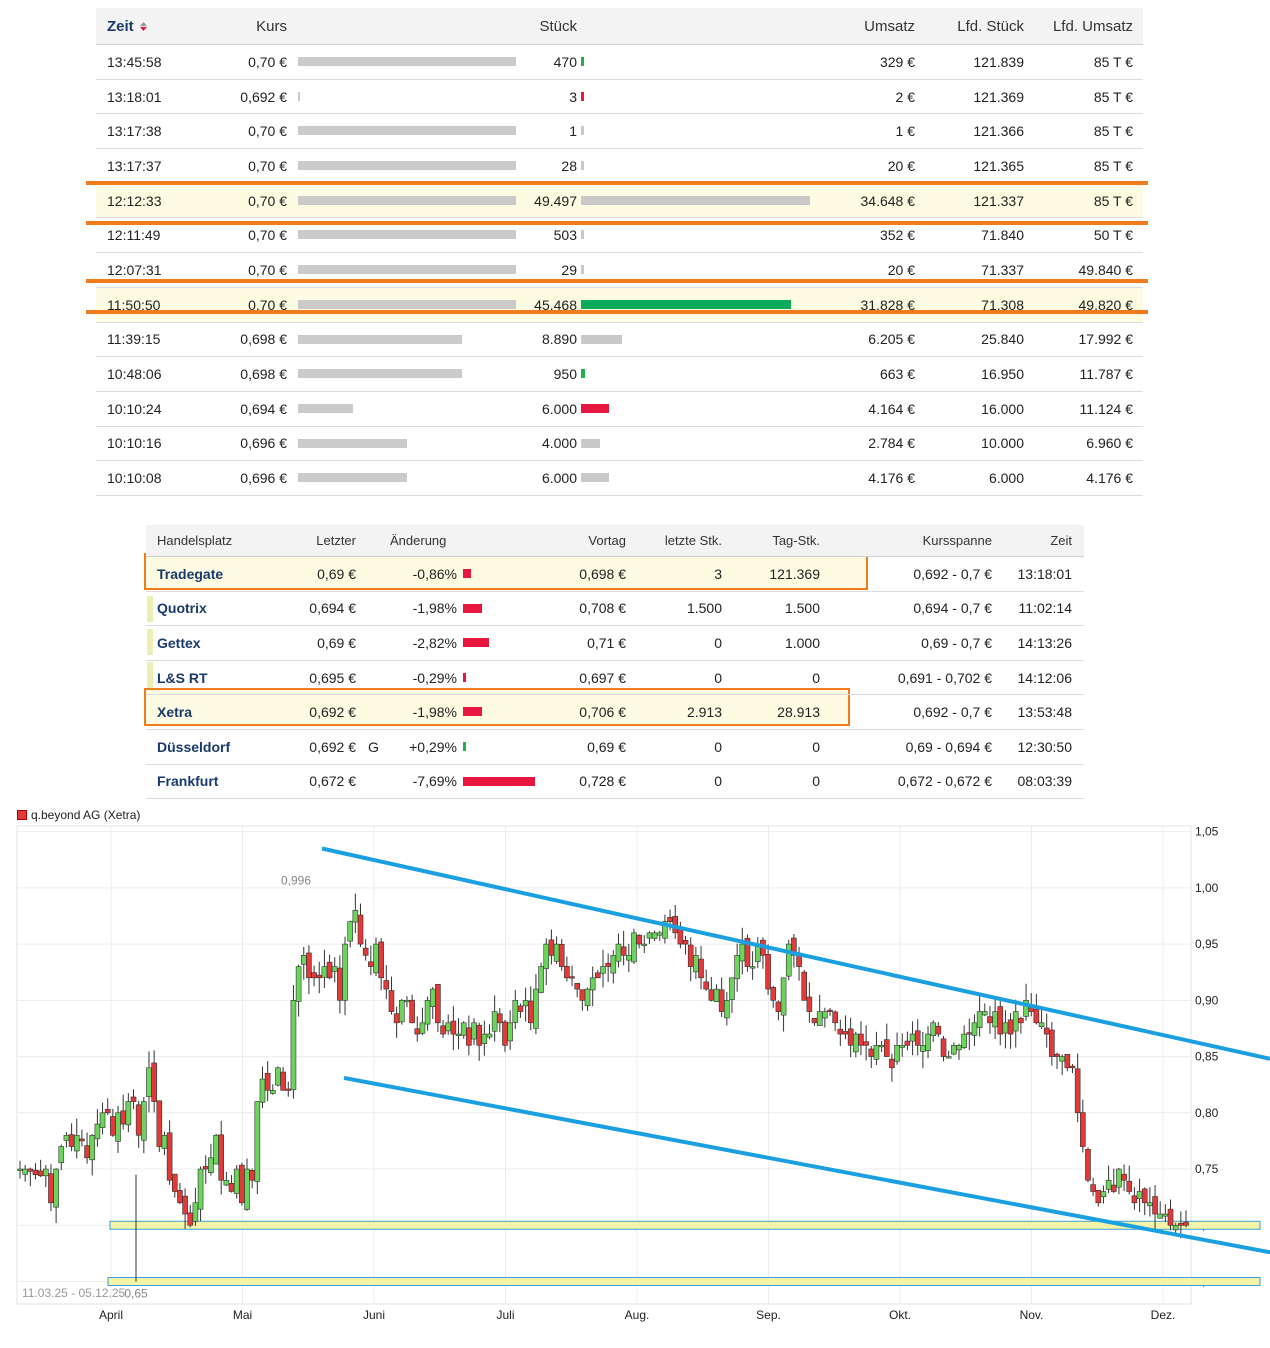  What do you see at coordinates (1092, 26) in the screenshot?
I see `header-lfd-umsatz: Lfd. Umsatz` at bounding box center [1092, 26].